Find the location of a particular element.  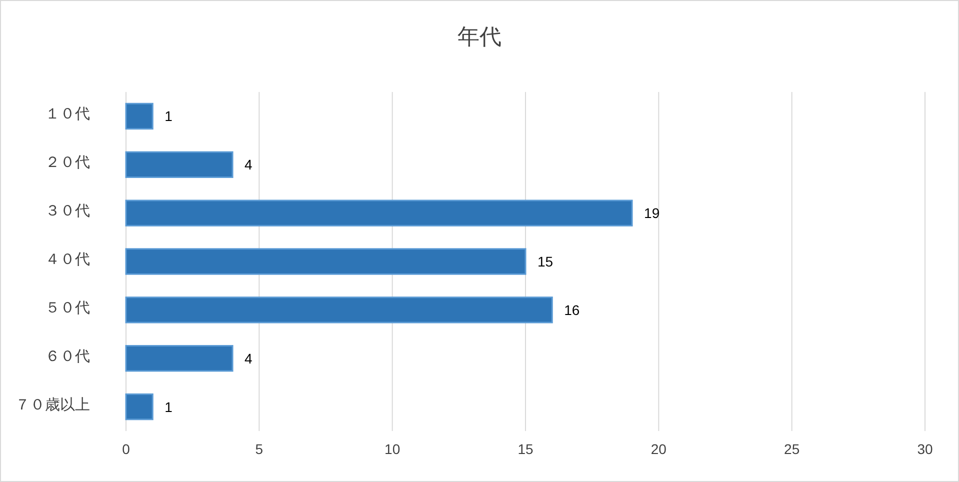

y-tick-label: ３０代 is located at coordinates (67, 211).